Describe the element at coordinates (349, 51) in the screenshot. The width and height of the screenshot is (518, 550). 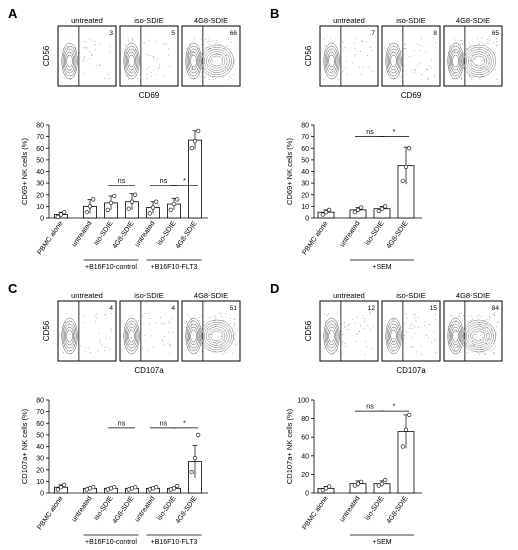
I see `flow-plot: untreated 7` at that location.